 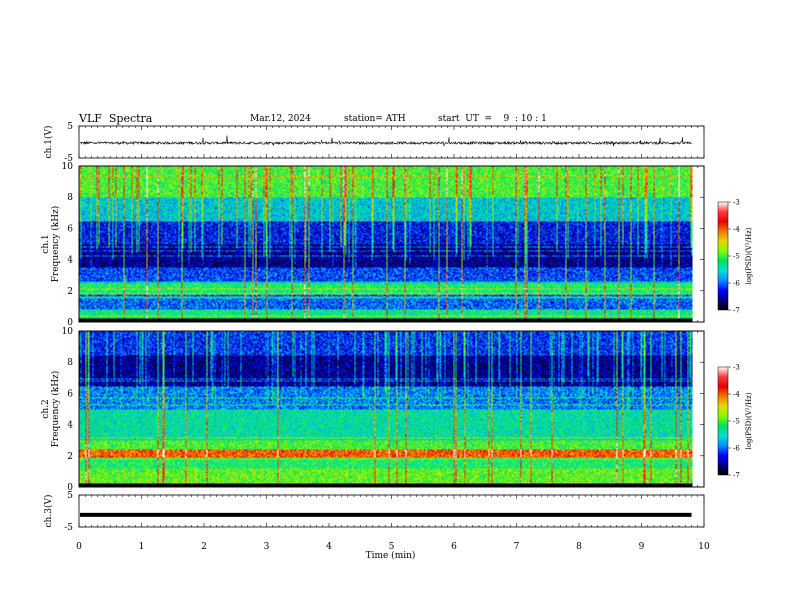 I want to click on y-axis-label: ch.1(V), so click(x=48, y=142).